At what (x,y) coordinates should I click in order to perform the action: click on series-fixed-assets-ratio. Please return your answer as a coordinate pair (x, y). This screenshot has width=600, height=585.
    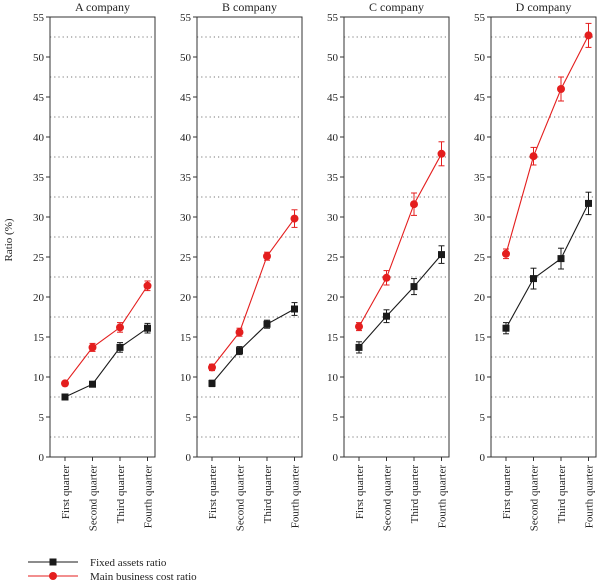
    Looking at the image, I should click on (106, 361).